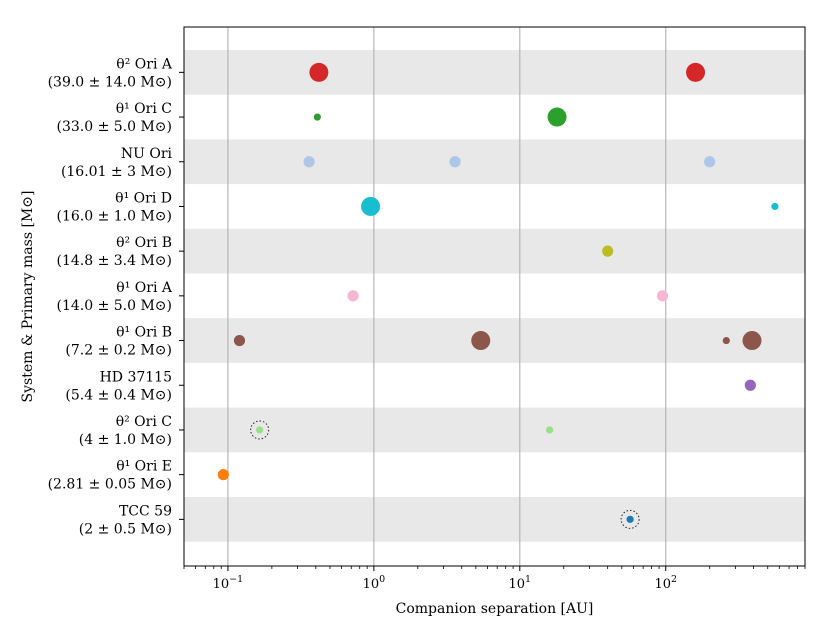  What do you see at coordinates (495, 609) in the screenshot?
I see `x-axis-label: Companion separation [AU]` at bounding box center [495, 609].